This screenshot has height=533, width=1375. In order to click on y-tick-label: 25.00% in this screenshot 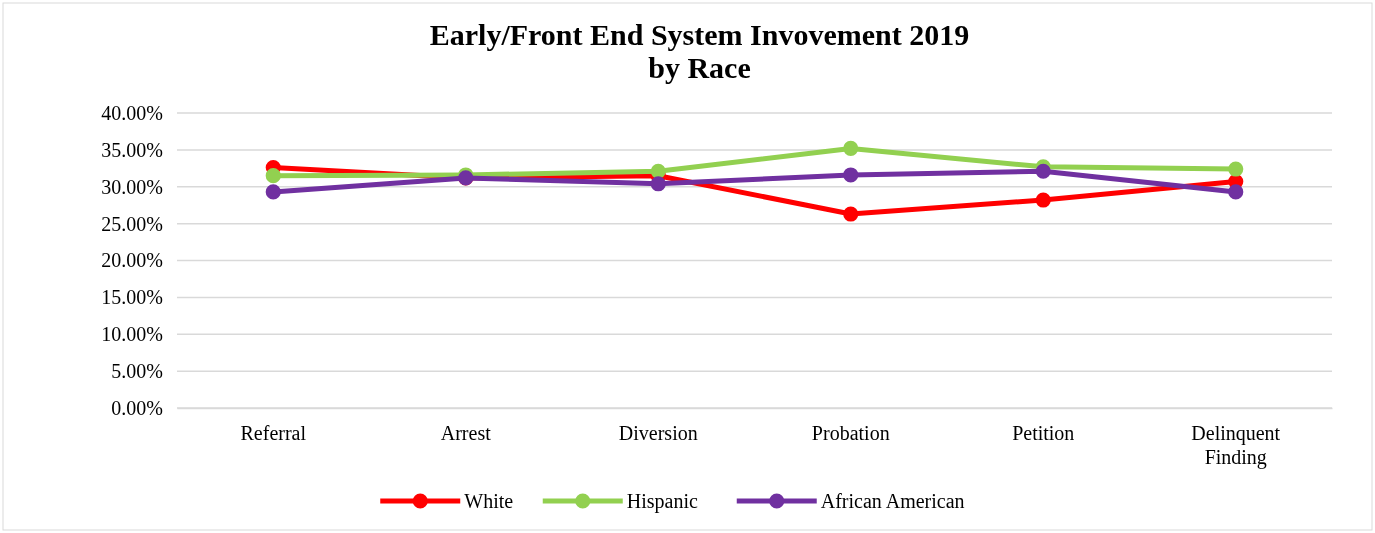, I will do `click(132, 223)`.